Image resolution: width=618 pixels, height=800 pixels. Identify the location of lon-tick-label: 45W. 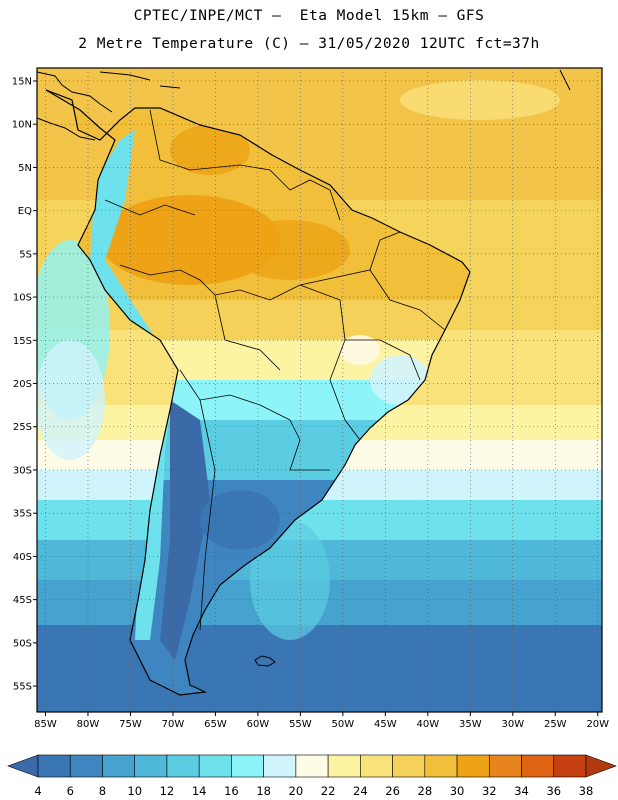
(385, 724).